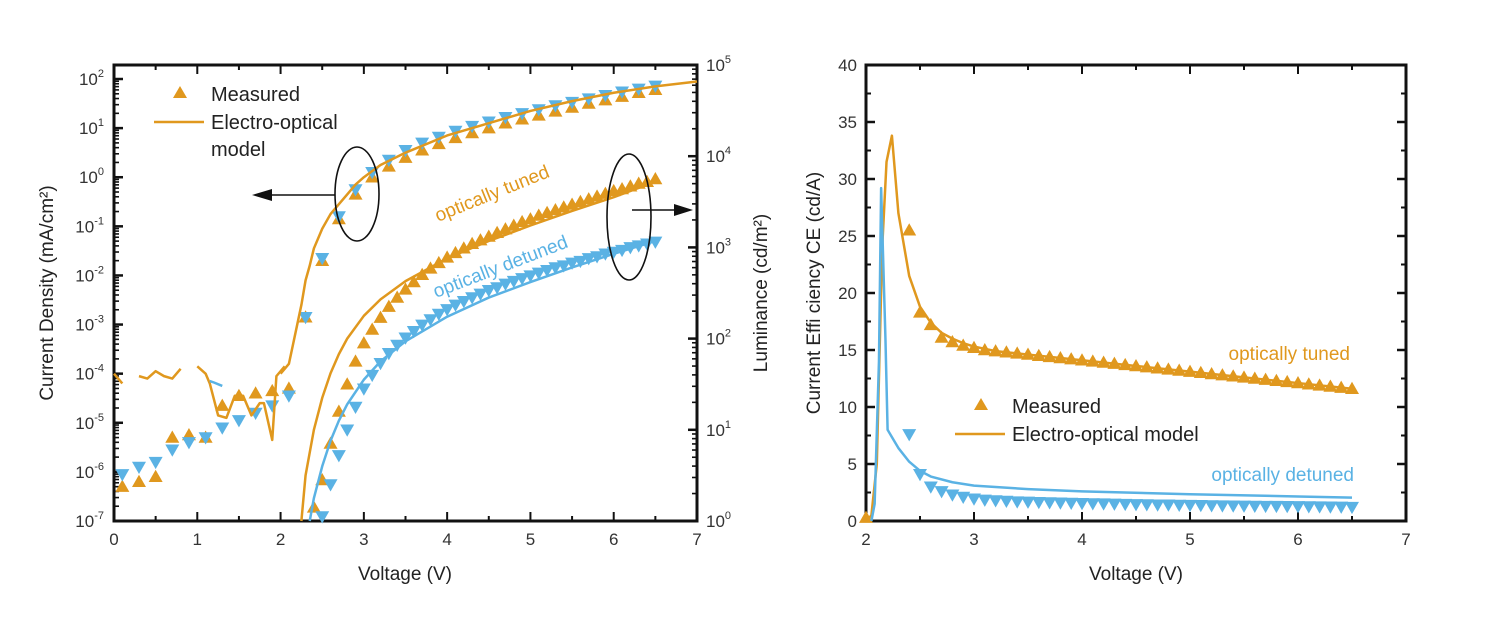 The width and height of the screenshot is (1500, 622). What do you see at coordinates (718, 64) in the screenshot?
I see `y2-tick-label: 10⁵` at bounding box center [718, 64].